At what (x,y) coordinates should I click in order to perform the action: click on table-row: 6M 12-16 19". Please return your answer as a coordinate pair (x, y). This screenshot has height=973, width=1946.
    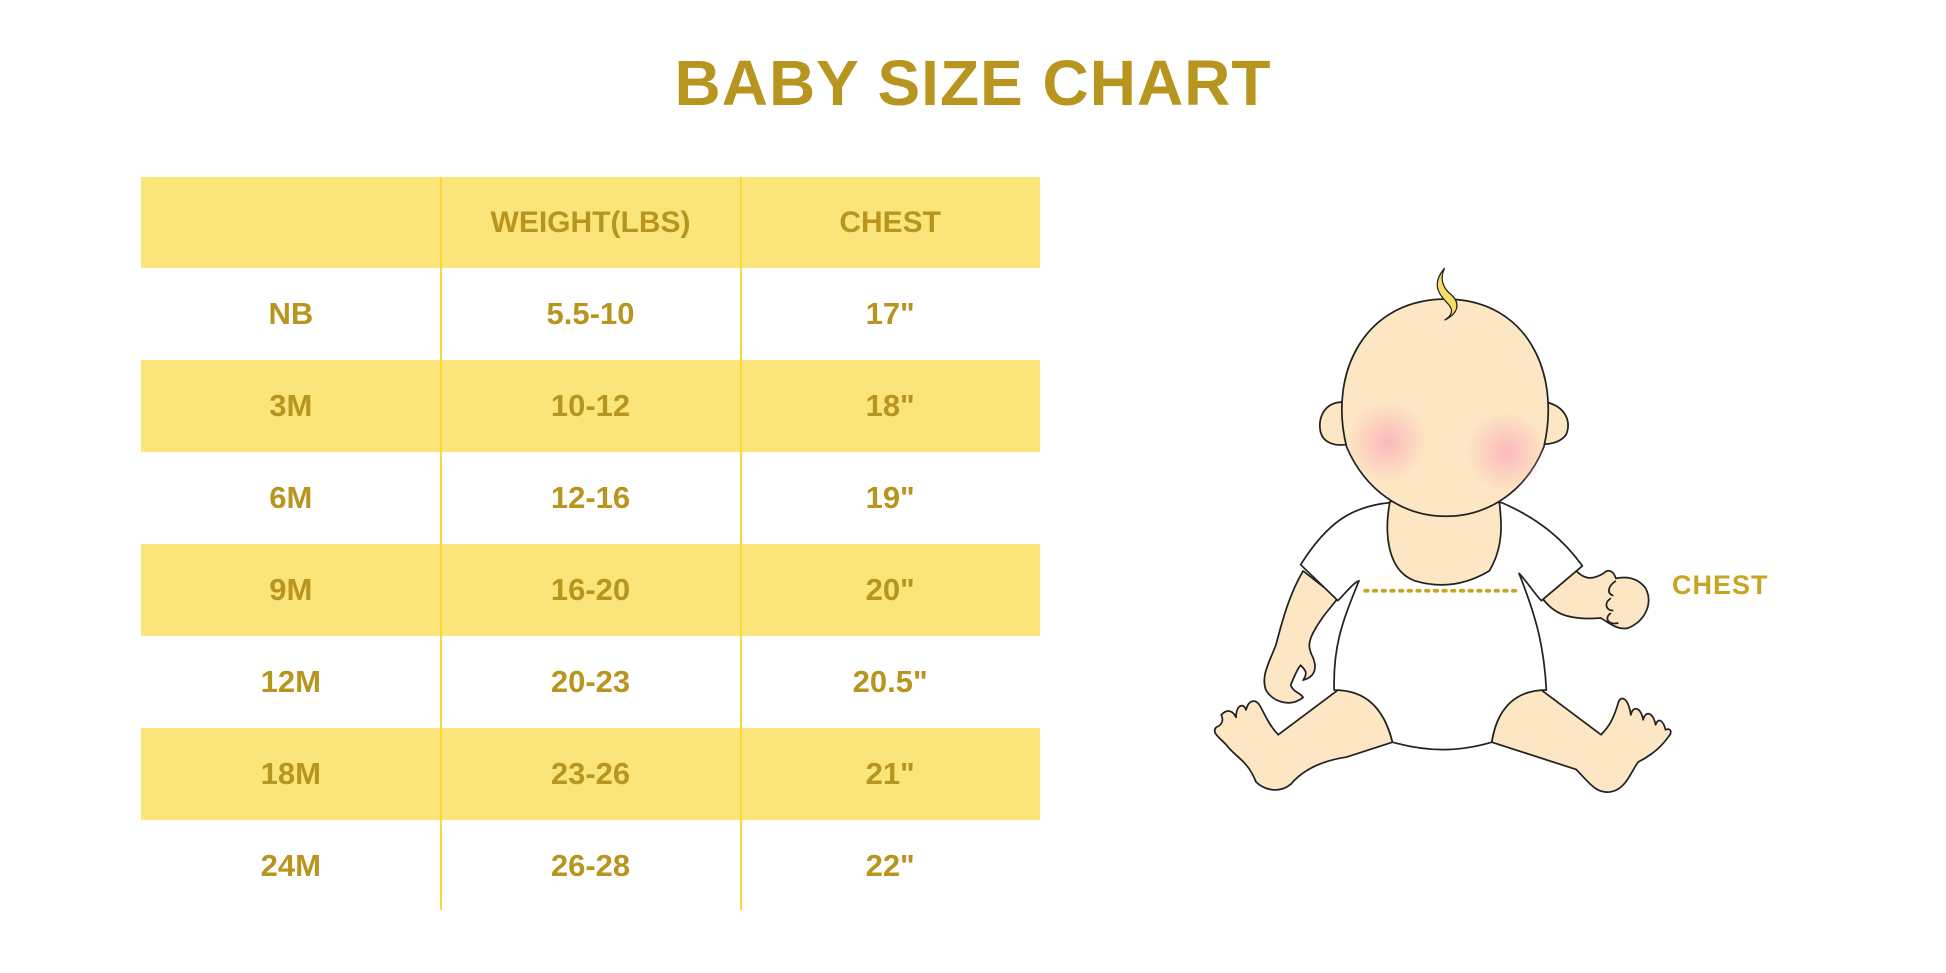
    Looking at the image, I should click on (590, 498).